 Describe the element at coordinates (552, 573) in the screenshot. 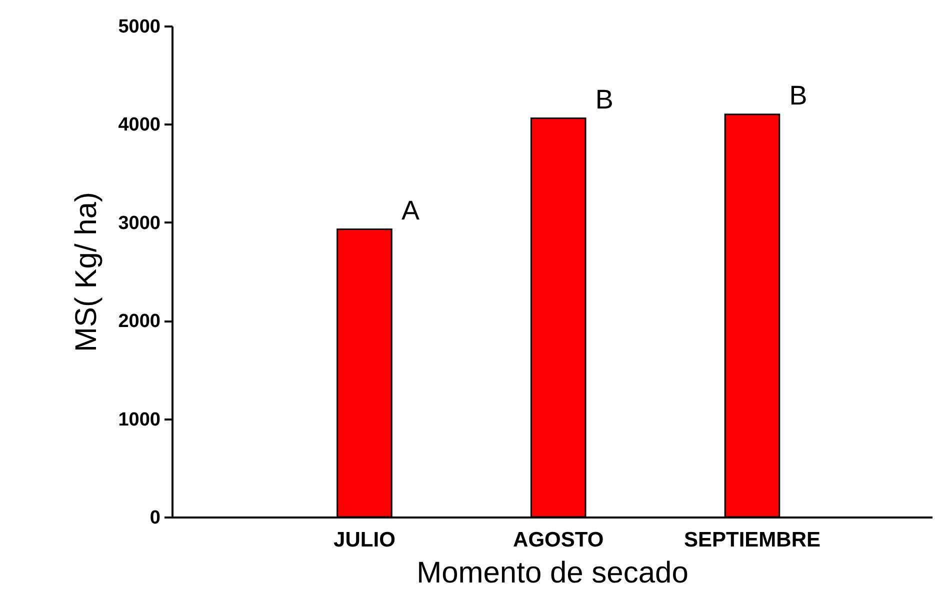

I see `x-axis-title: Momento de secado` at that location.